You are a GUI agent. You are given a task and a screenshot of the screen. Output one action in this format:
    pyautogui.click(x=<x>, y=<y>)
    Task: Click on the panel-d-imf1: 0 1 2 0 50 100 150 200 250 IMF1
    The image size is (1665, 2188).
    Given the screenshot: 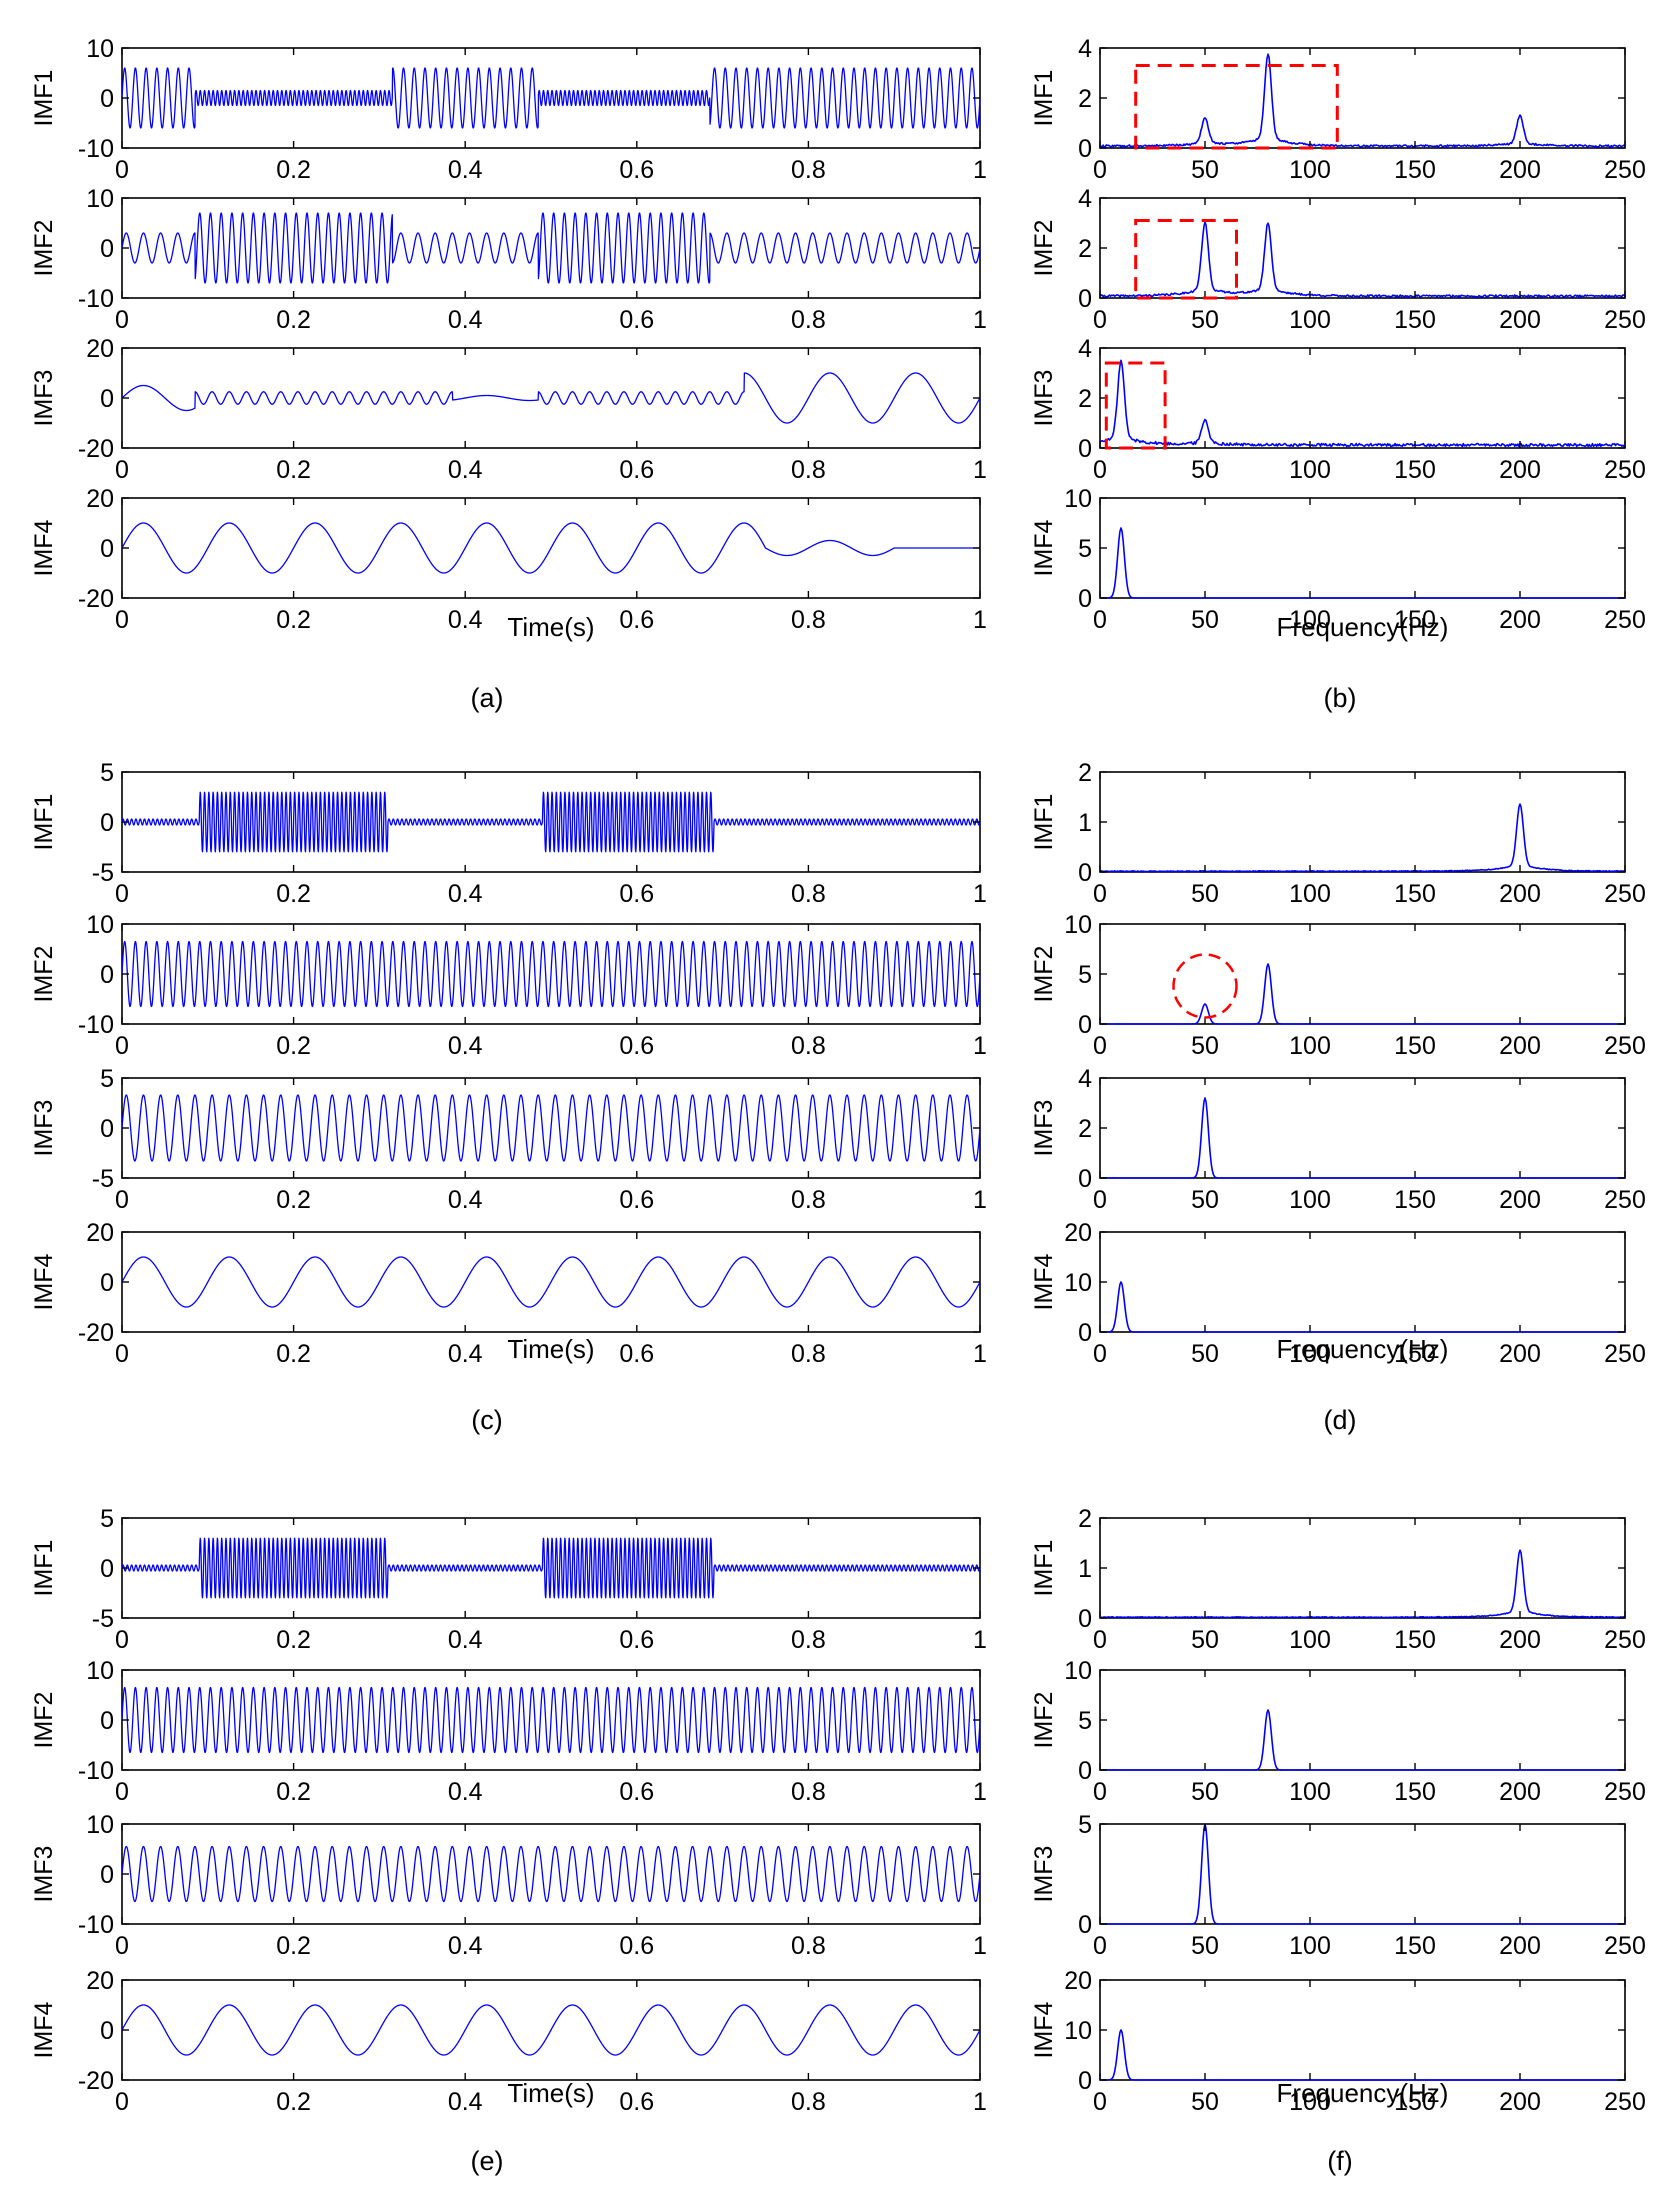 What is the action you would take?
    pyautogui.click(x=1338, y=833)
    